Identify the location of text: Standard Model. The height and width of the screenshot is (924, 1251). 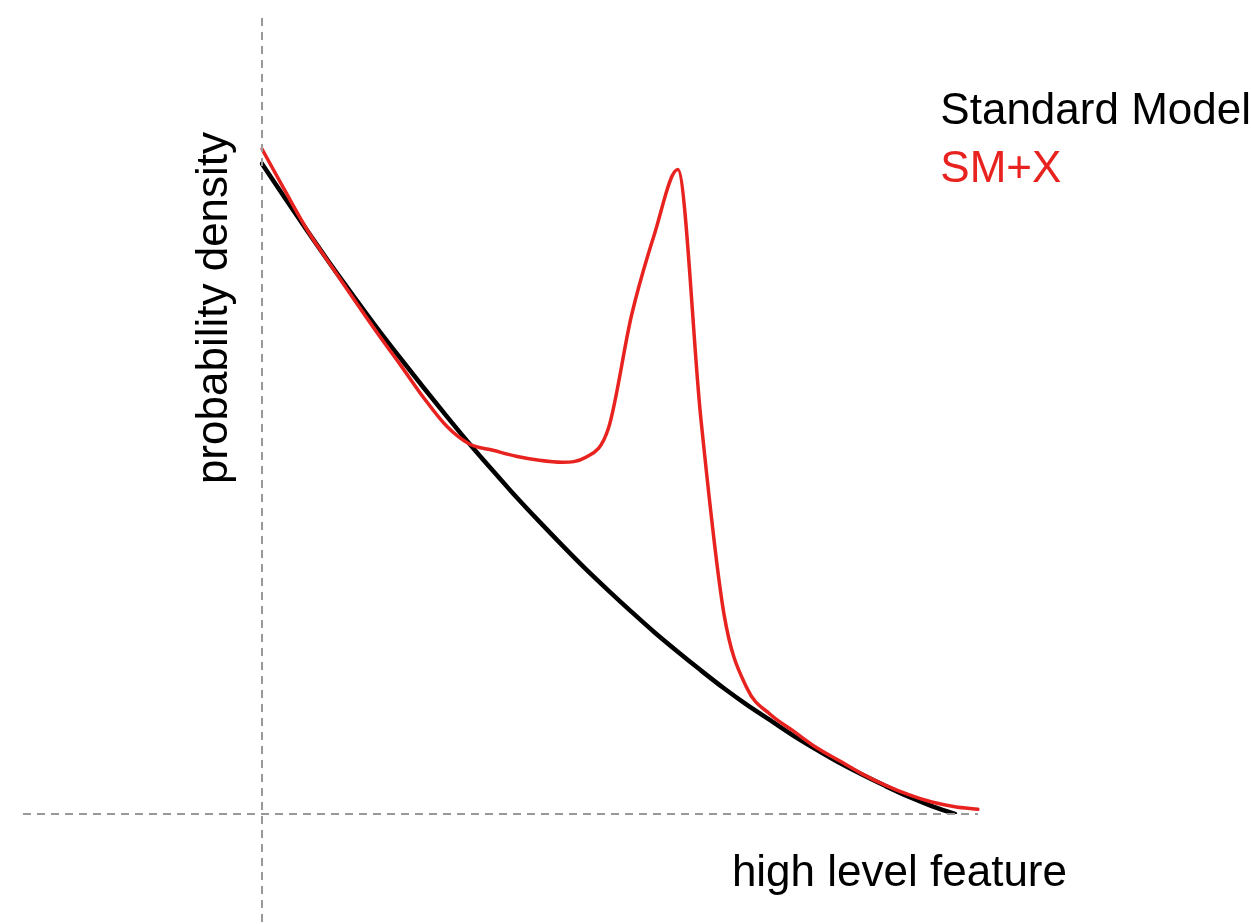
(1095, 109).